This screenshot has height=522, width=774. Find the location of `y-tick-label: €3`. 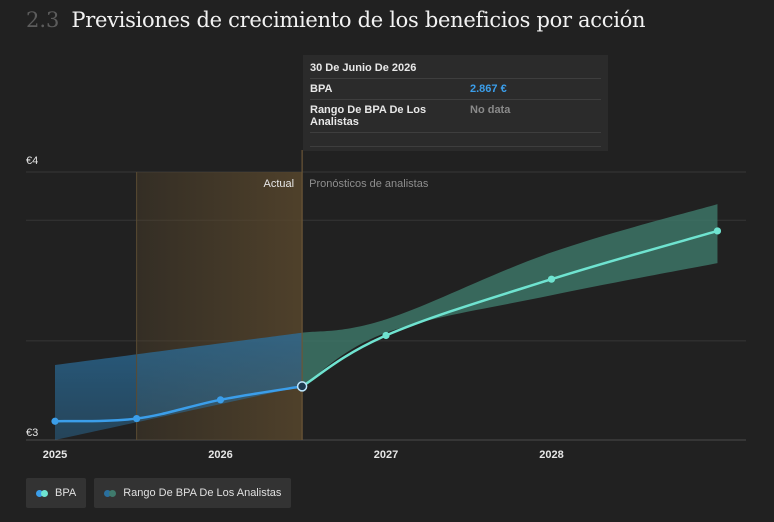

y-tick-label: €3 is located at coordinates (32, 433).